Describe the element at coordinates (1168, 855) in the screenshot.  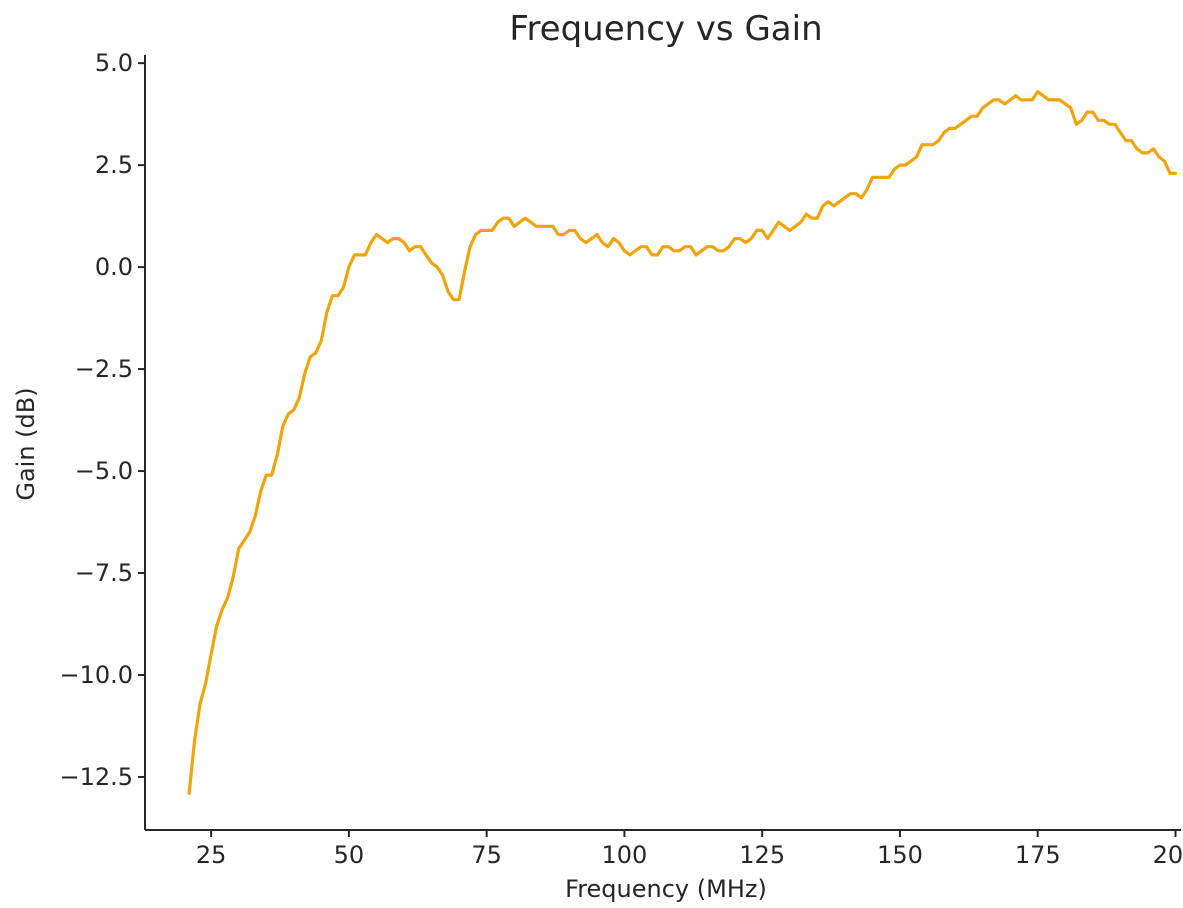
I see `x-tick-label: 200` at that location.